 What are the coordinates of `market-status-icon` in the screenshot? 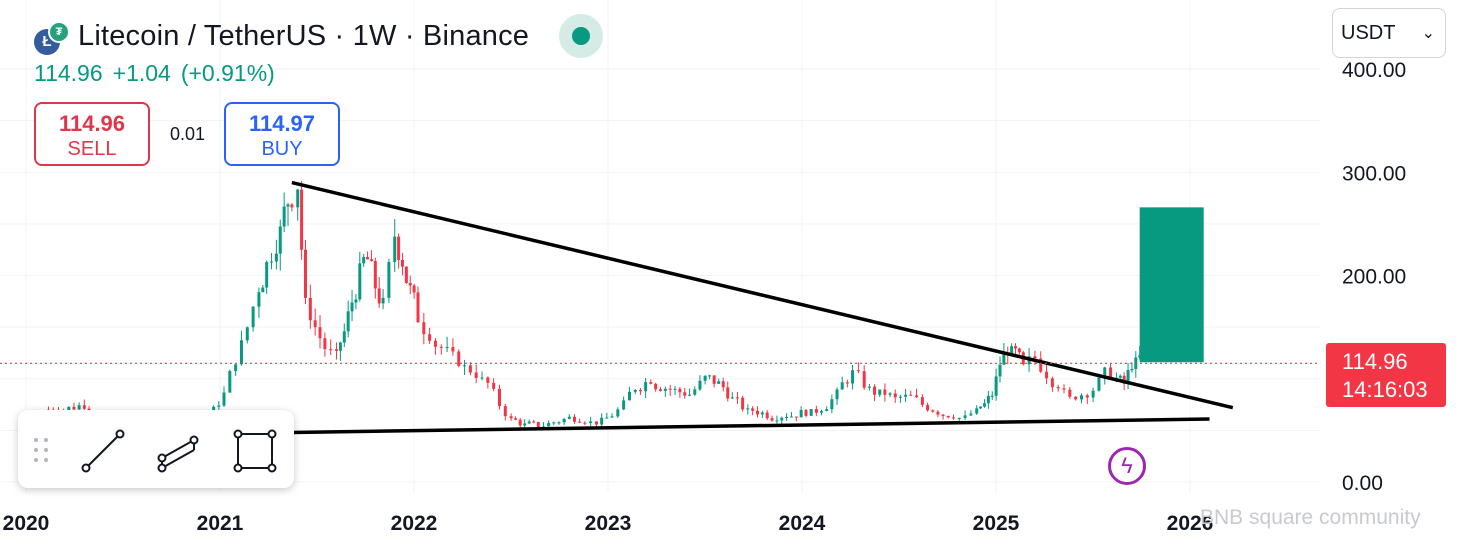 It's located at (581, 36).